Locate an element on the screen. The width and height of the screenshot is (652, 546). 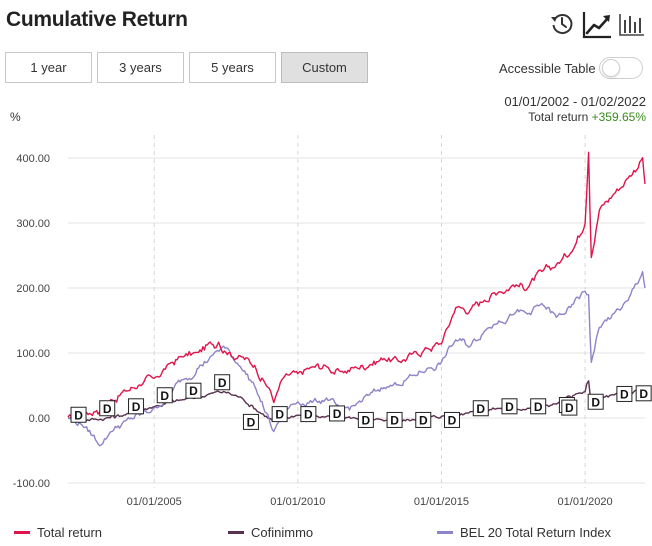
legend-item-bel20: BEL 20 Total Return Index is located at coordinates (524, 532).